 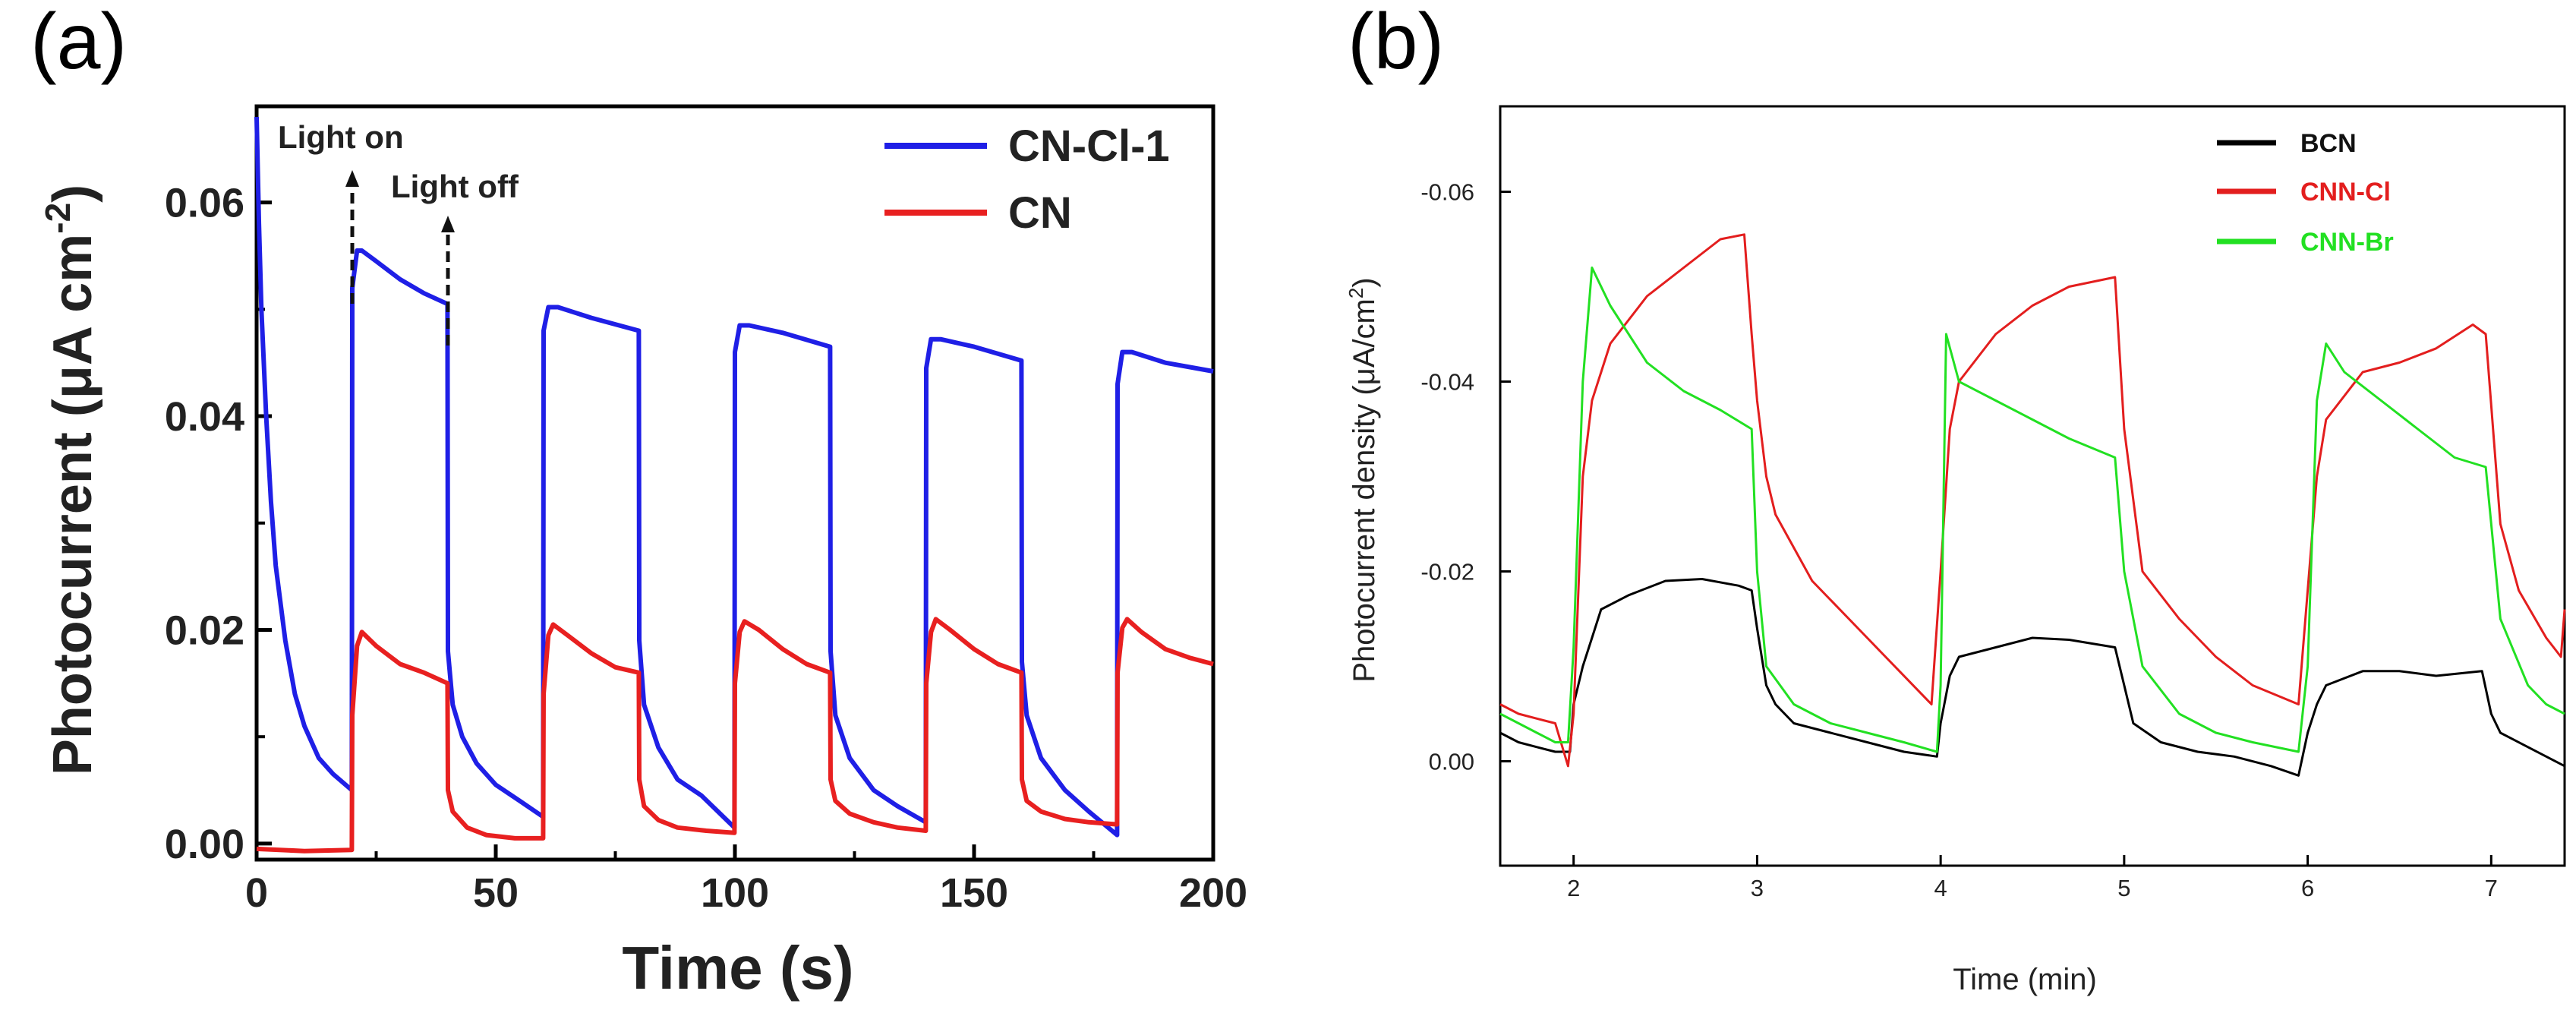 I want to click on chart-b-y-axis-title-sup: 2, so click(x=1356, y=293).